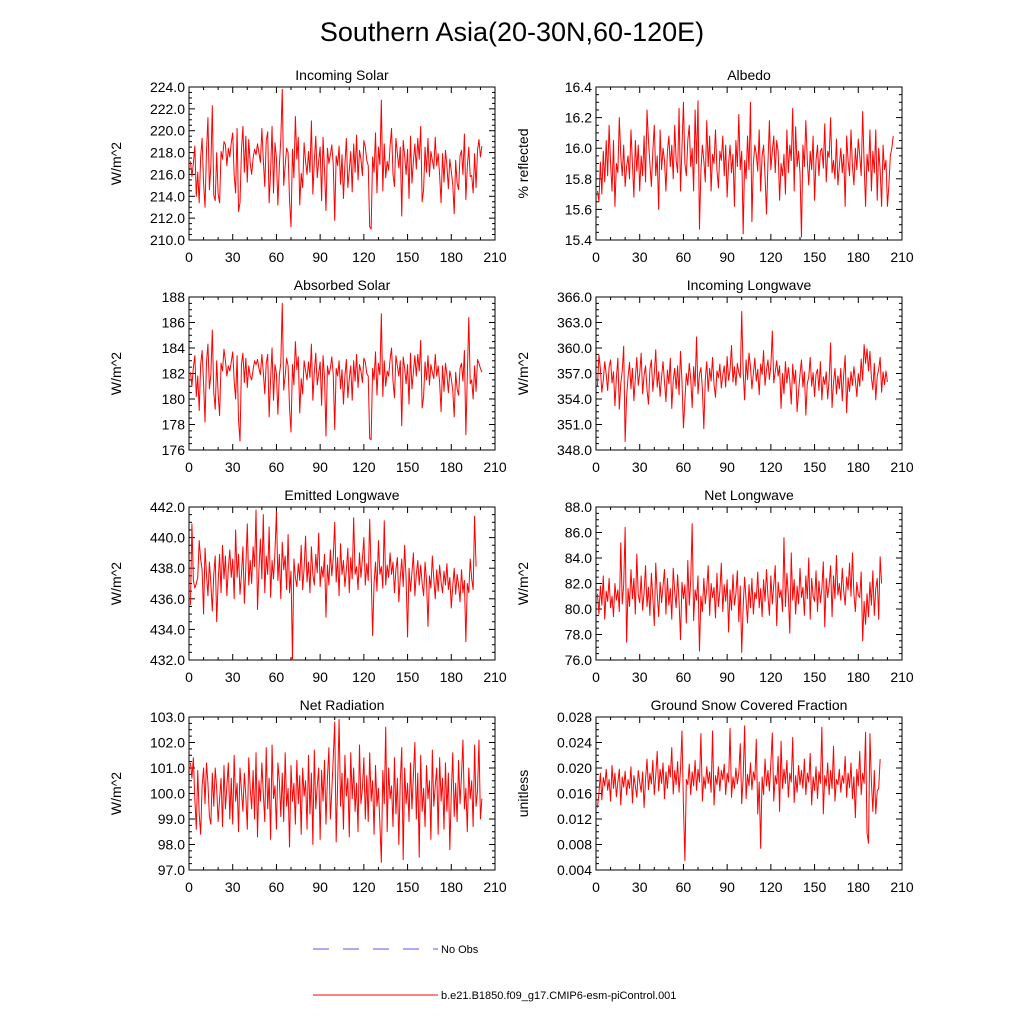 Image resolution: width=1024 pixels, height=1024 pixels. What do you see at coordinates (116, 583) in the screenshot?
I see `emitted-longwave-y-axis-label: W/m^2` at bounding box center [116, 583].